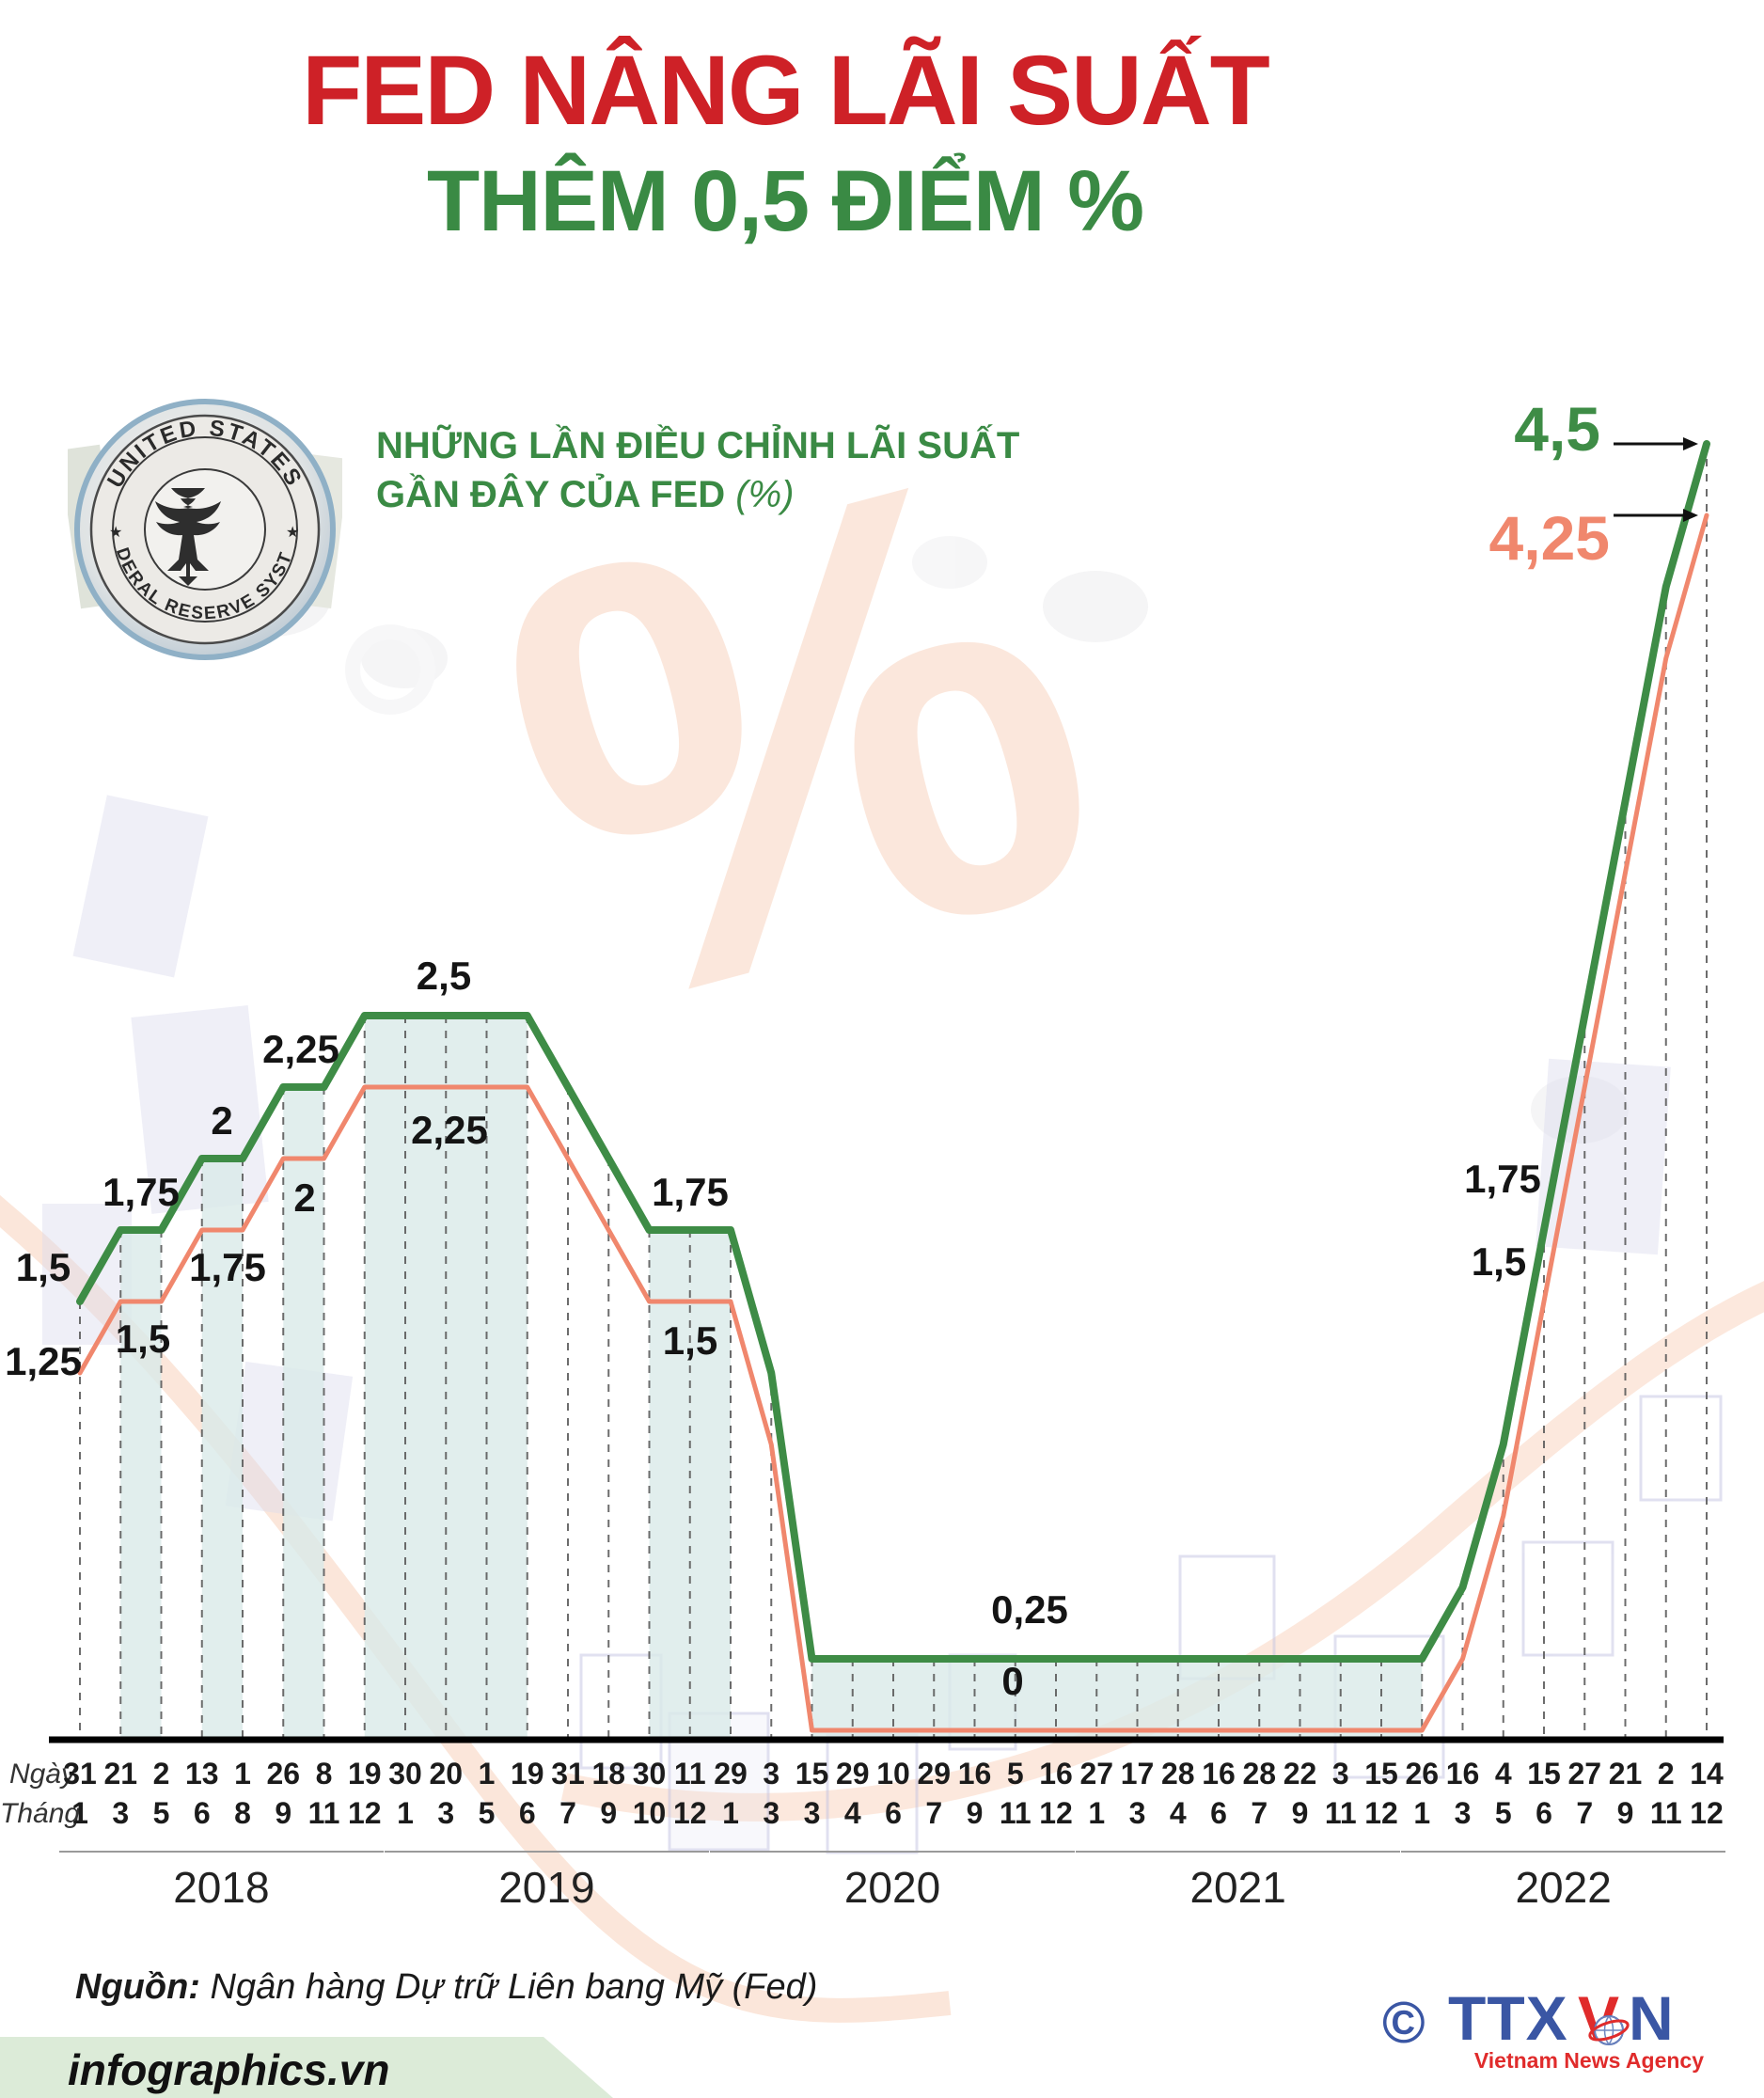  Describe the element at coordinates (137, 1987) in the screenshot. I see `source-label: Nguồn:` at that location.